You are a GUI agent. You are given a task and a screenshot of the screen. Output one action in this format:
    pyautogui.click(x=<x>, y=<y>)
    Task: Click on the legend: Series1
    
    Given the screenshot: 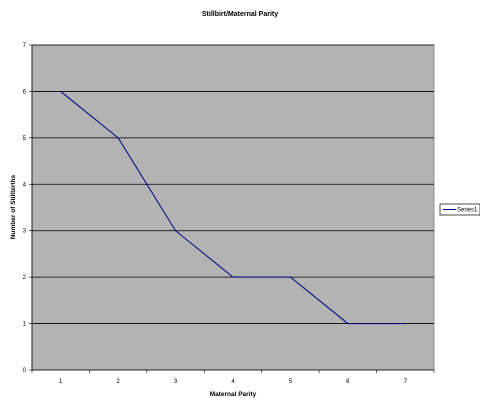 What is the action you would take?
    pyautogui.click(x=459, y=209)
    